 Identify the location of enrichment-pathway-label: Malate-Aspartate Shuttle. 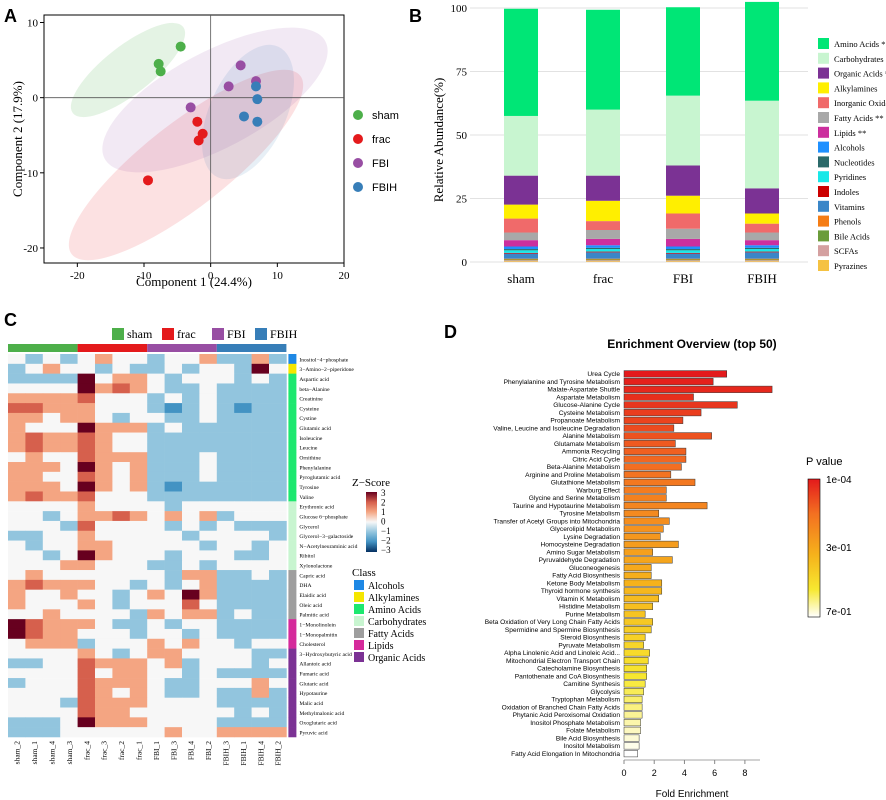
(583, 390).